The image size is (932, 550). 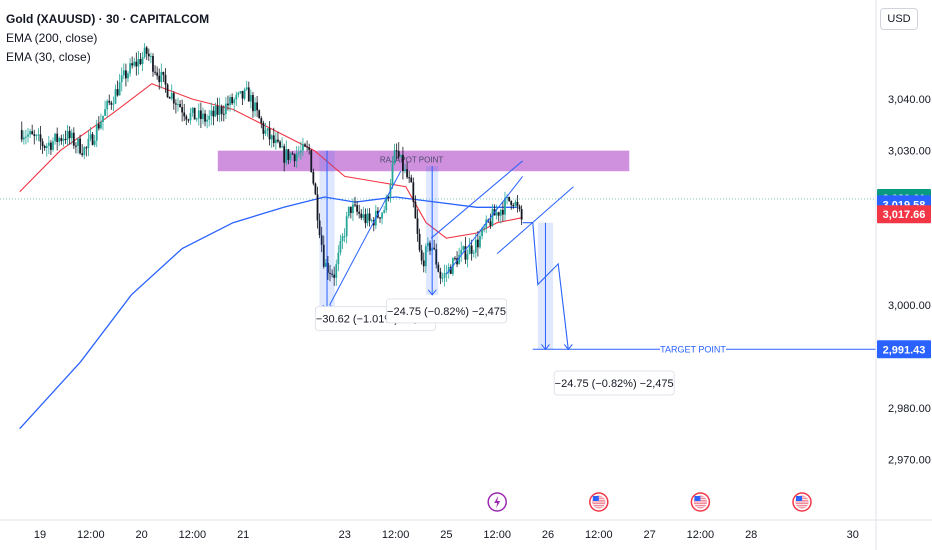 What do you see at coordinates (446, 535) in the screenshot?
I see `time-tick-label: 25` at bounding box center [446, 535].